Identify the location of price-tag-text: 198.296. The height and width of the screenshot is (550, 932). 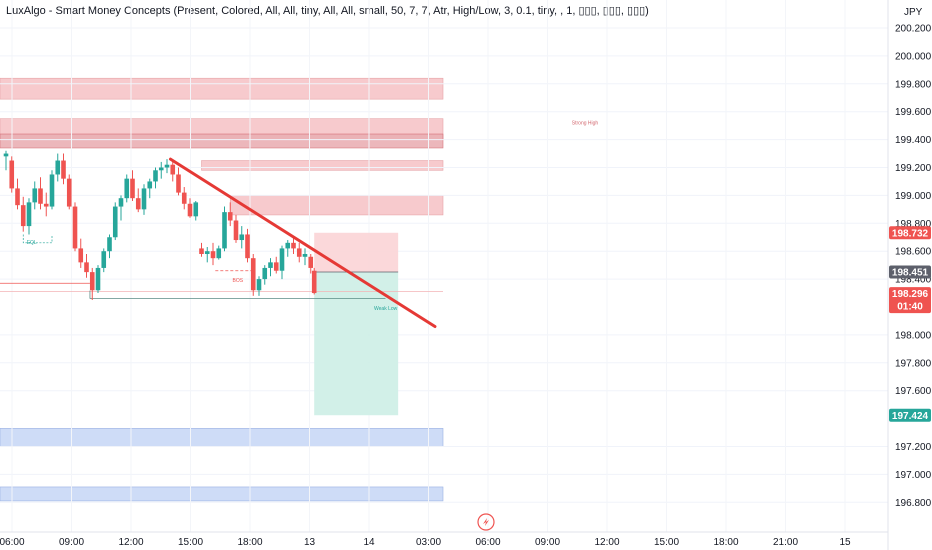
(910, 294).